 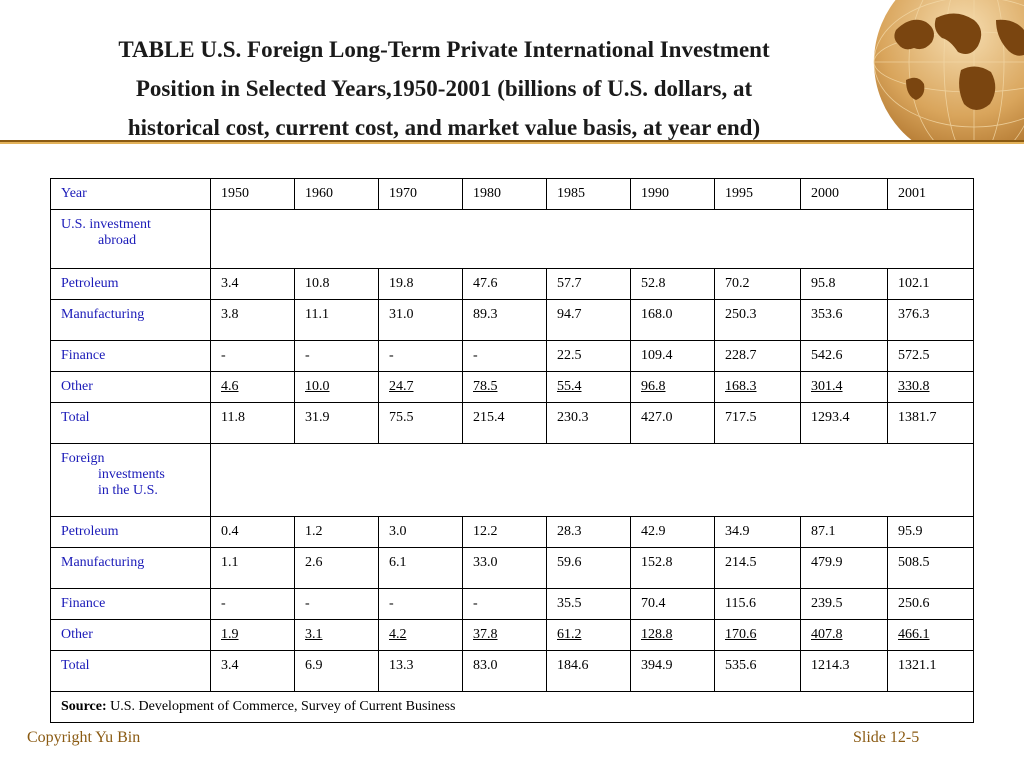 What do you see at coordinates (504, 320) in the screenshot?
I see `value-cell: 89.3` at bounding box center [504, 320].